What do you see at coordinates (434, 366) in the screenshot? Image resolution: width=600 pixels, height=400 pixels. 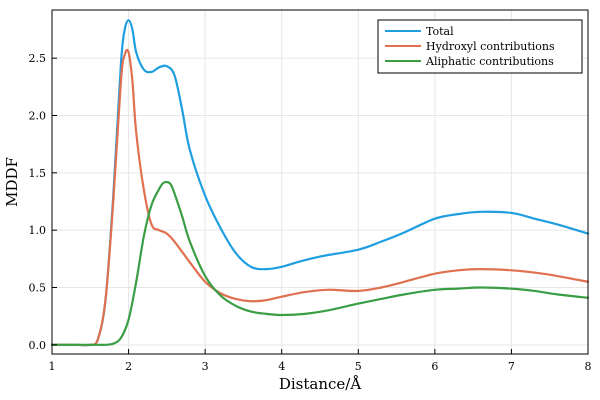 I see `x-tick-label: 6` at bounding box center [434, 366].